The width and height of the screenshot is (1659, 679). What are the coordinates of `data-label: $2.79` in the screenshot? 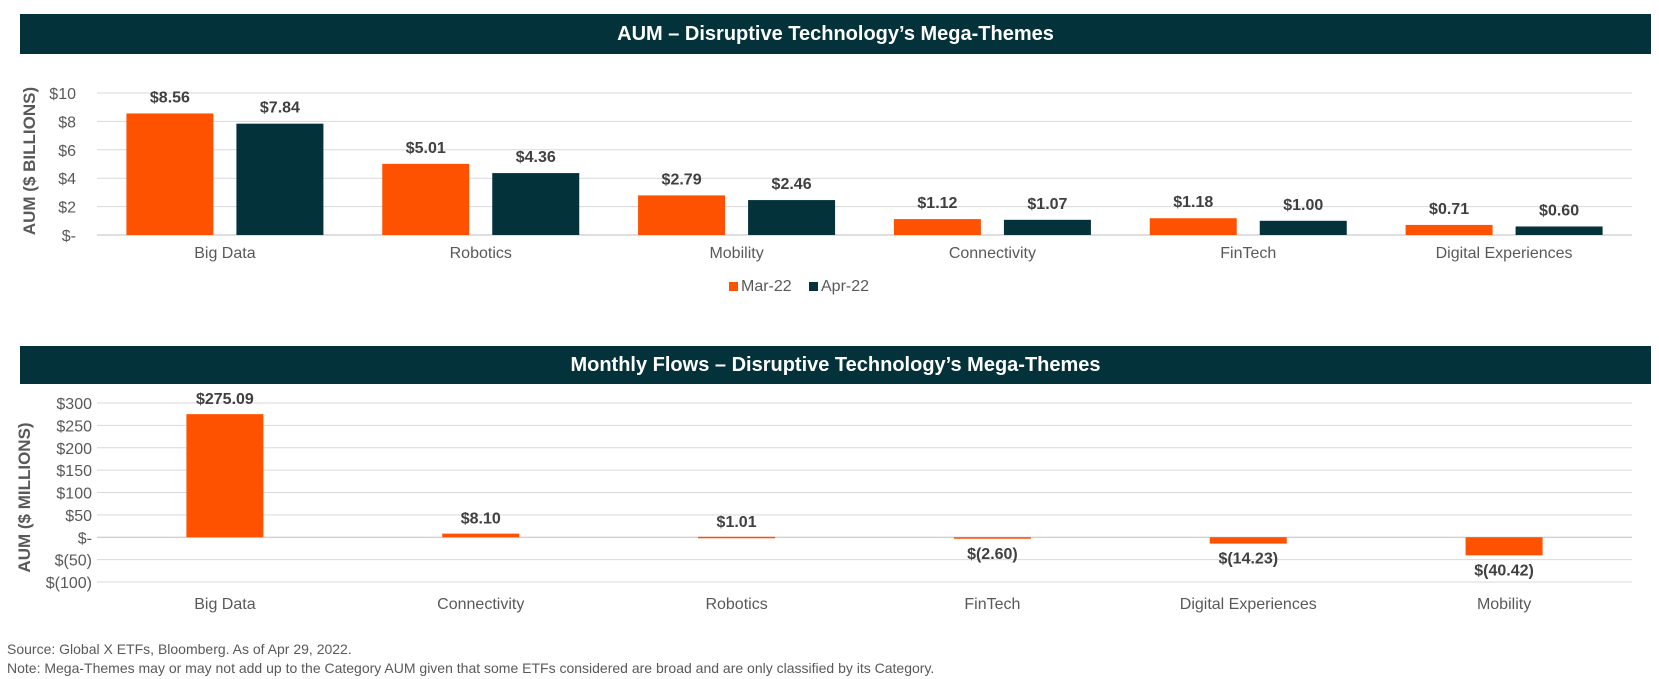 It's located at (682, 179).